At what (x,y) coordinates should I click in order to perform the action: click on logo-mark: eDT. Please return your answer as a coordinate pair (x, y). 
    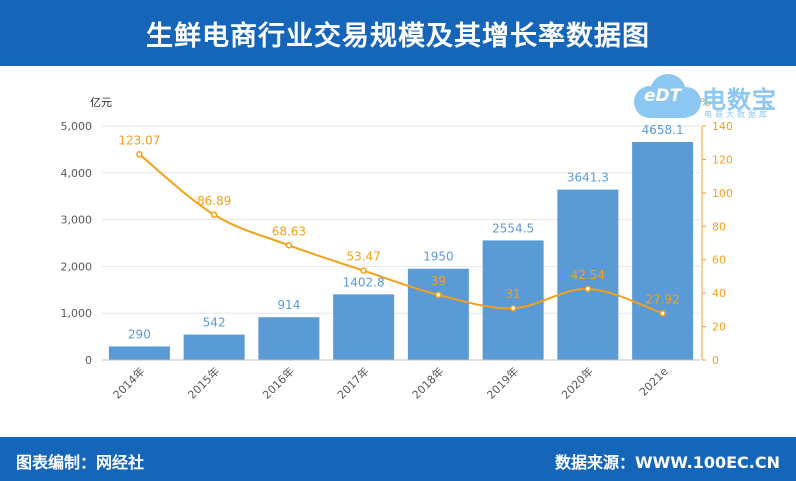
    Looking at the image, I should click on (663, 96).